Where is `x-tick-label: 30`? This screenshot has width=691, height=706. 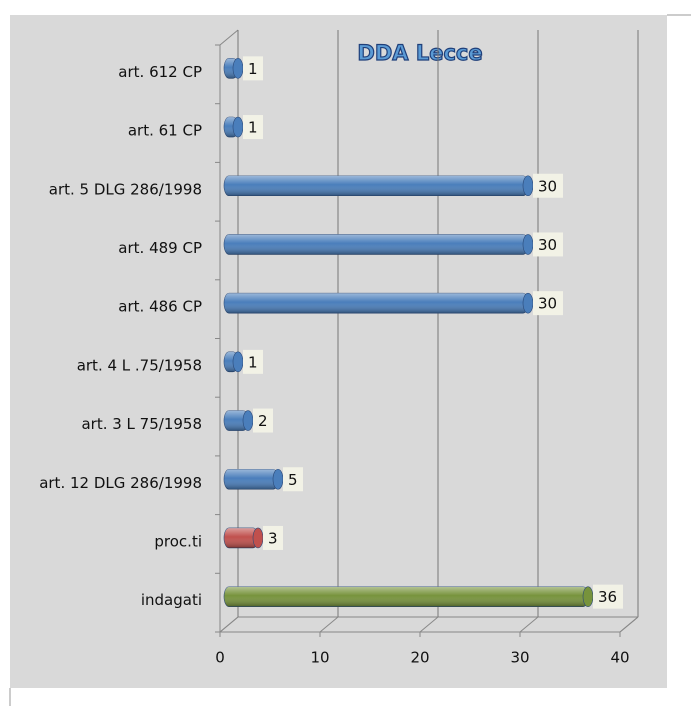
x-tick-label: 30 is located at coordinates (519, 658).